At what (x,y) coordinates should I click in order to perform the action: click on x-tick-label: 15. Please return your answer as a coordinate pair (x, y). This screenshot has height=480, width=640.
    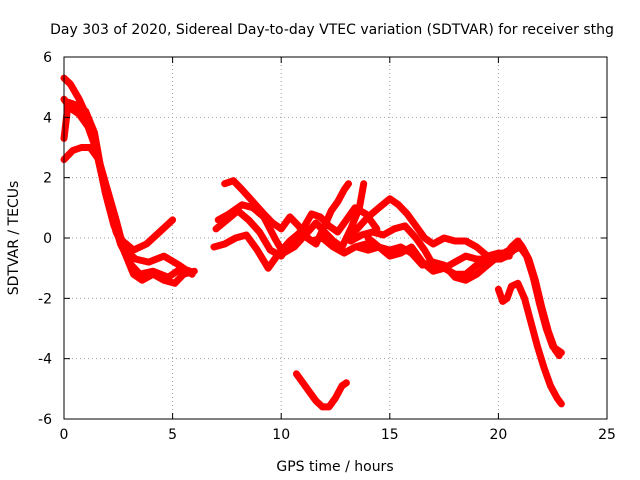
    Looking at the image, I should click on (390, 435).